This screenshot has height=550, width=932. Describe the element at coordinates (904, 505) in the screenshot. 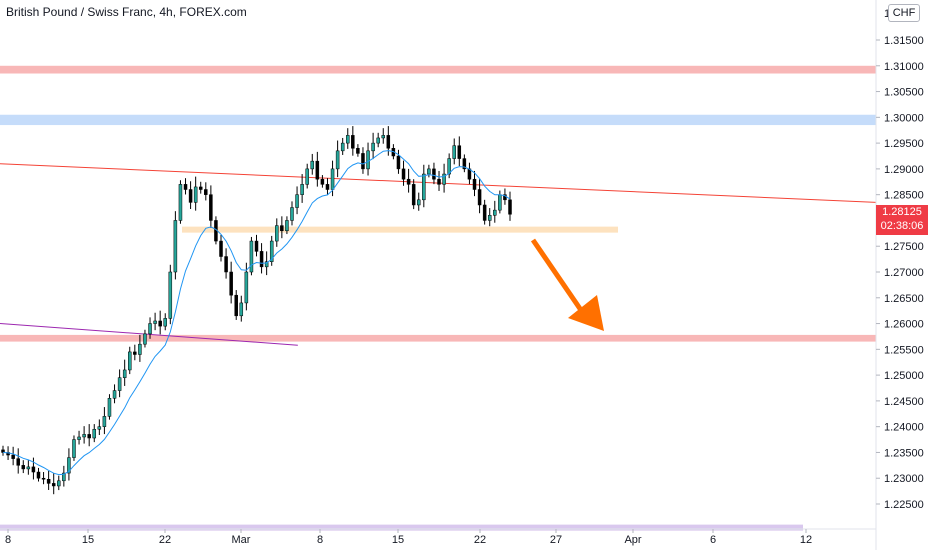

I see `price-tick-label: 1.22500` at that location.